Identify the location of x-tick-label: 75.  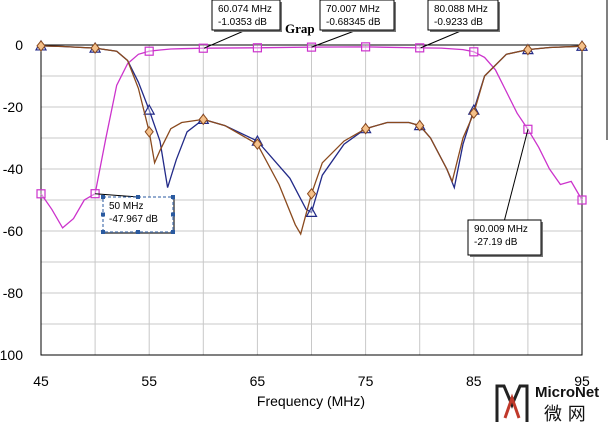
(366, 381).